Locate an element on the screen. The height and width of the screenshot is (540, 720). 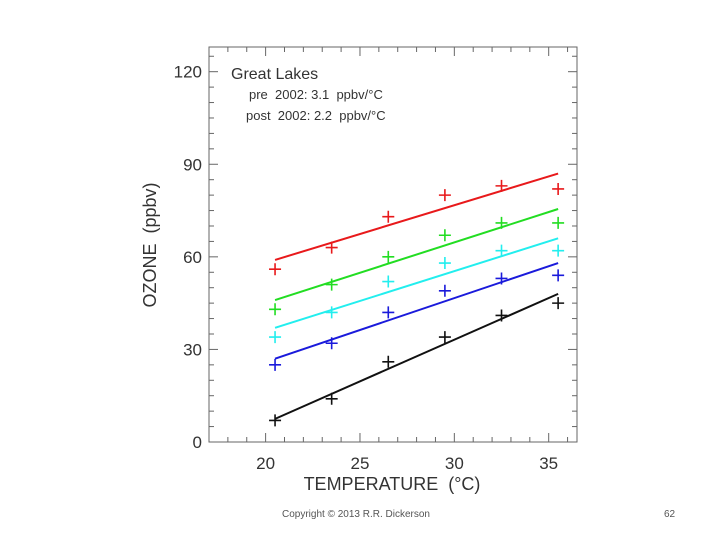
page-number: 62 is located at coordinates (670, 514).